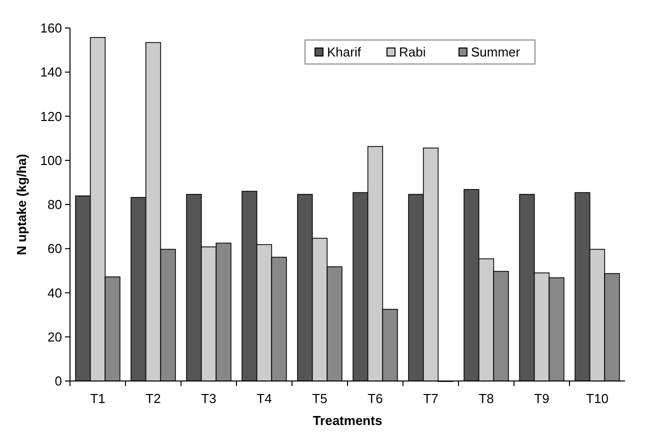 Image resolution: width=647 pixels, height=437 pixels. What do you see at coordinates (51, 116) in the screenshot?
I see `y-tick-label: 120` at bounding box center [51, 116].